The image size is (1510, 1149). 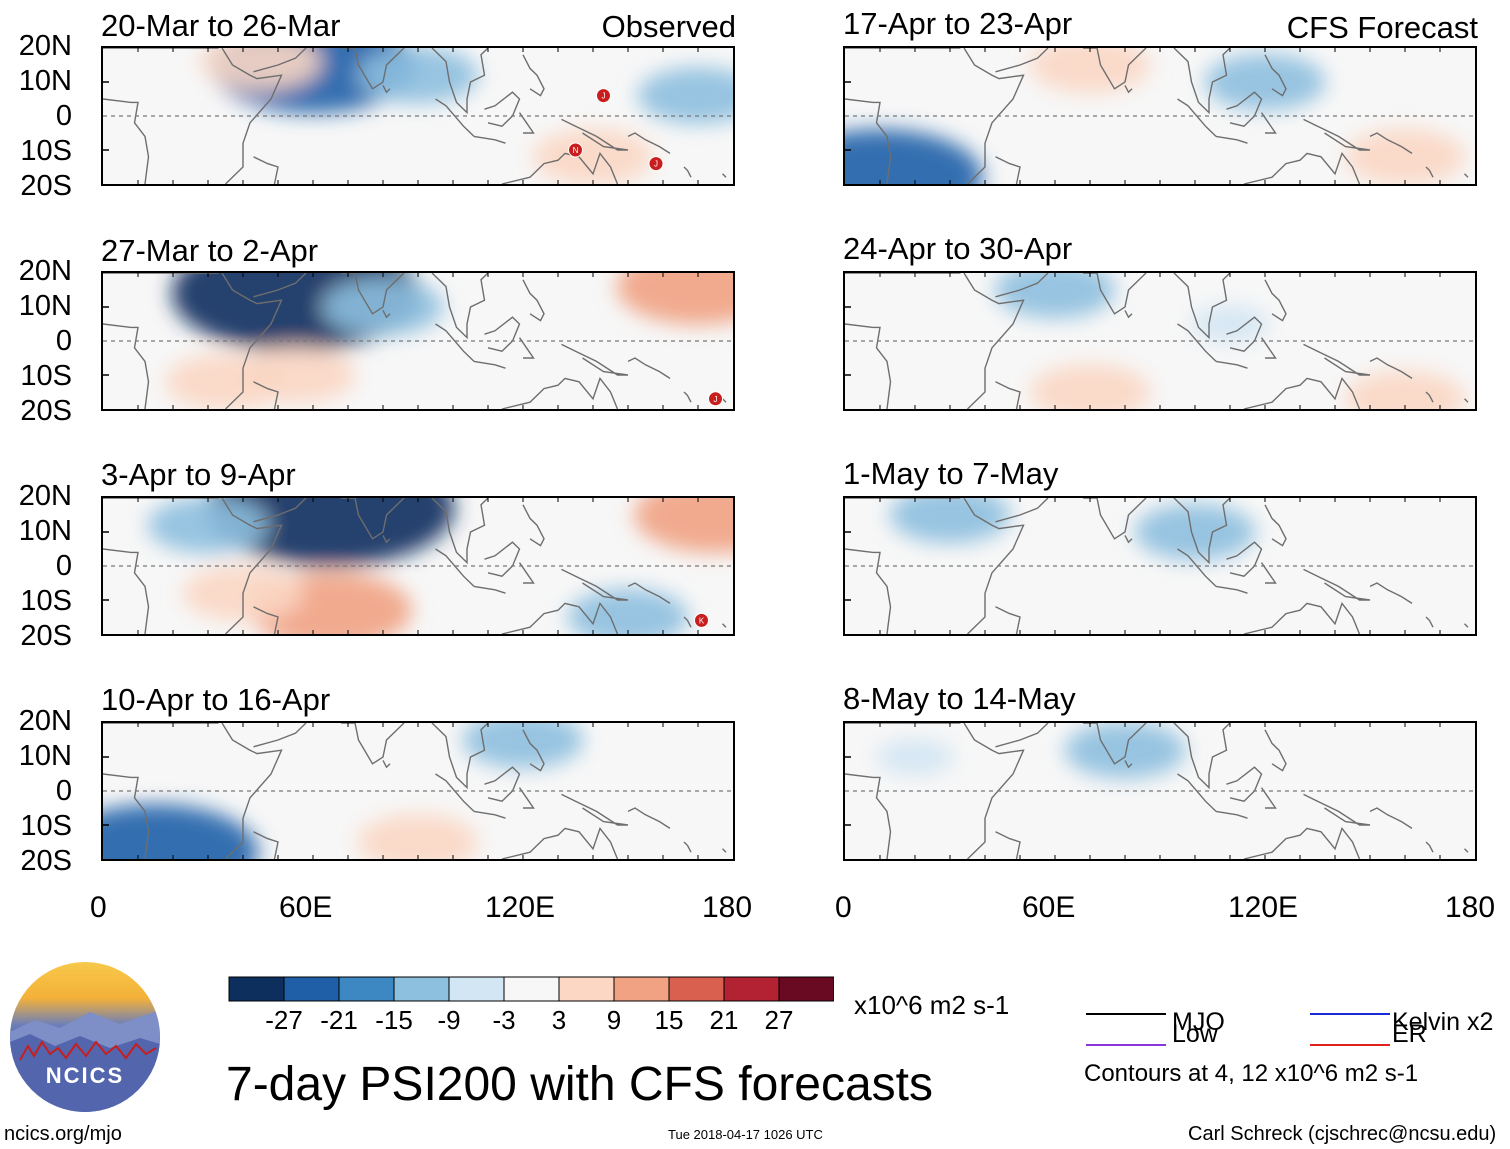 What do you see at coordinates (1263, 907) in the screenshot?
I see `x-tick-label: 120E` at bounding box center [1263, 907].